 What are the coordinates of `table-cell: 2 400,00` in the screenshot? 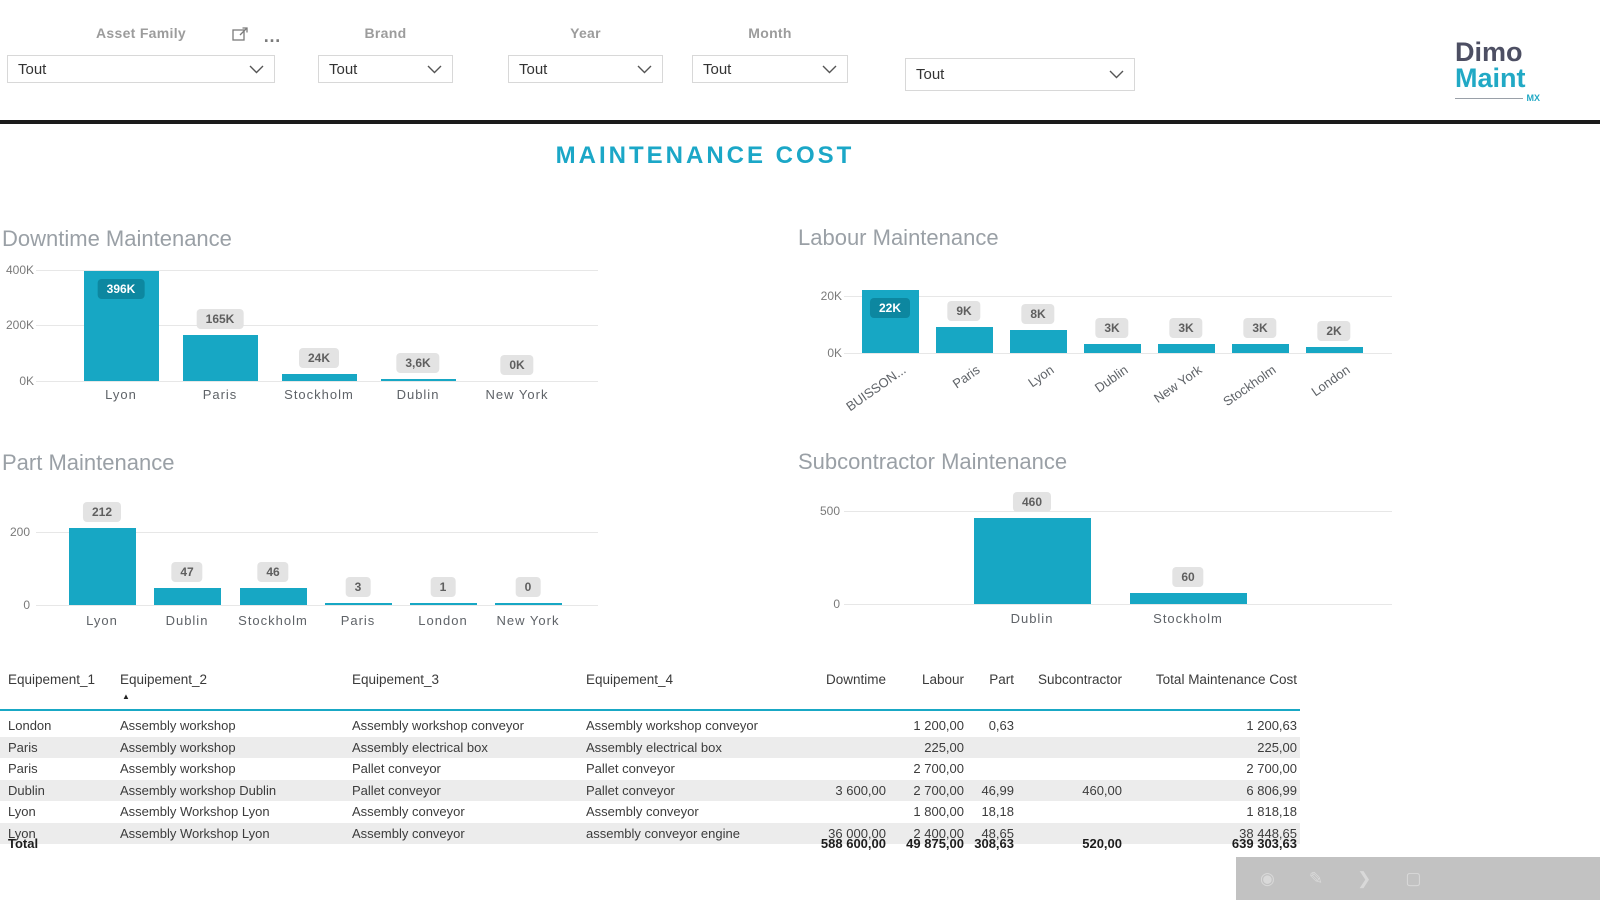 It's located at (938, 833).